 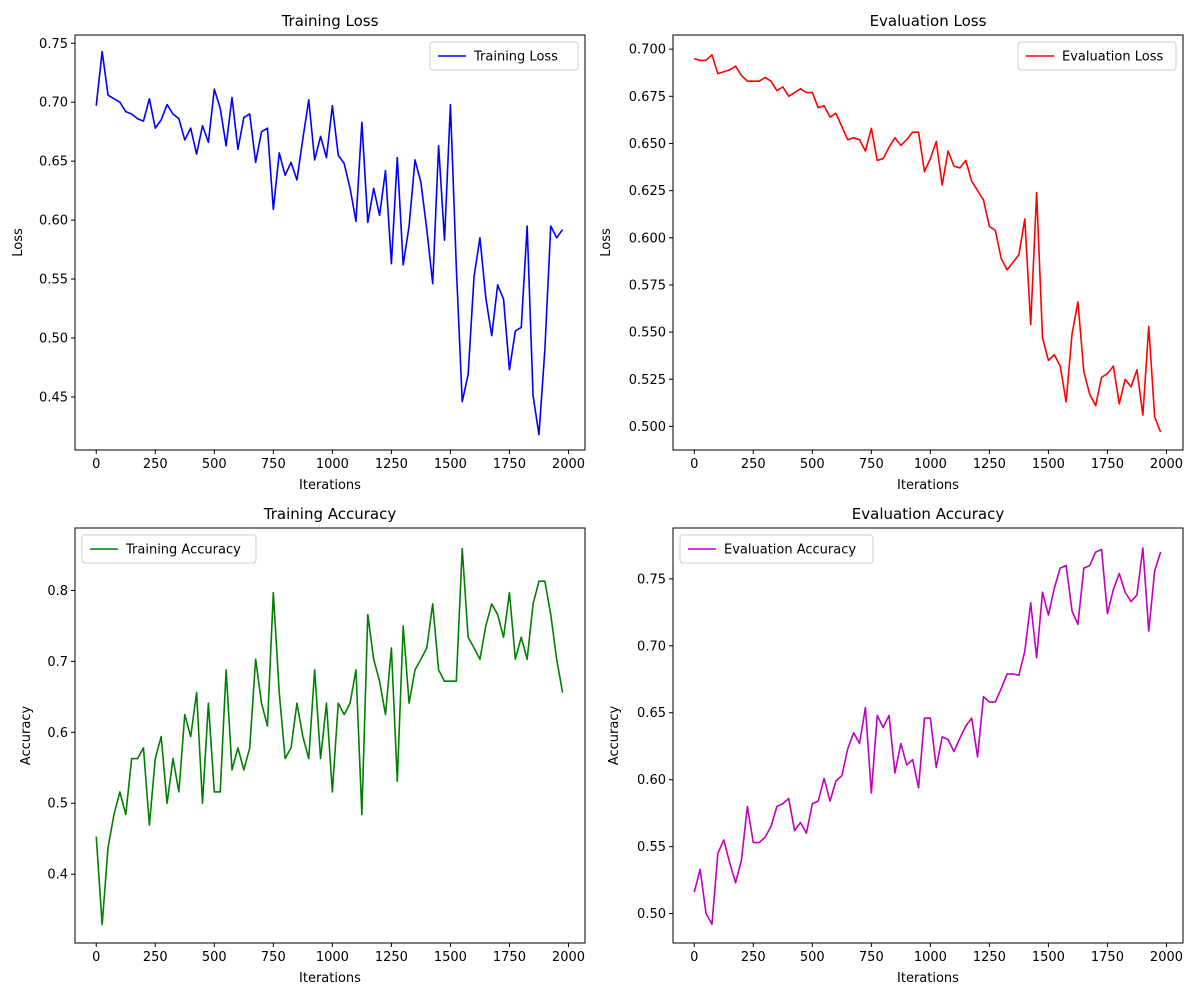 What do you see at coordinates (57, 591) in the screenshot?
I see `y-tick-label: 0.8` at bounding box center [57, 591].